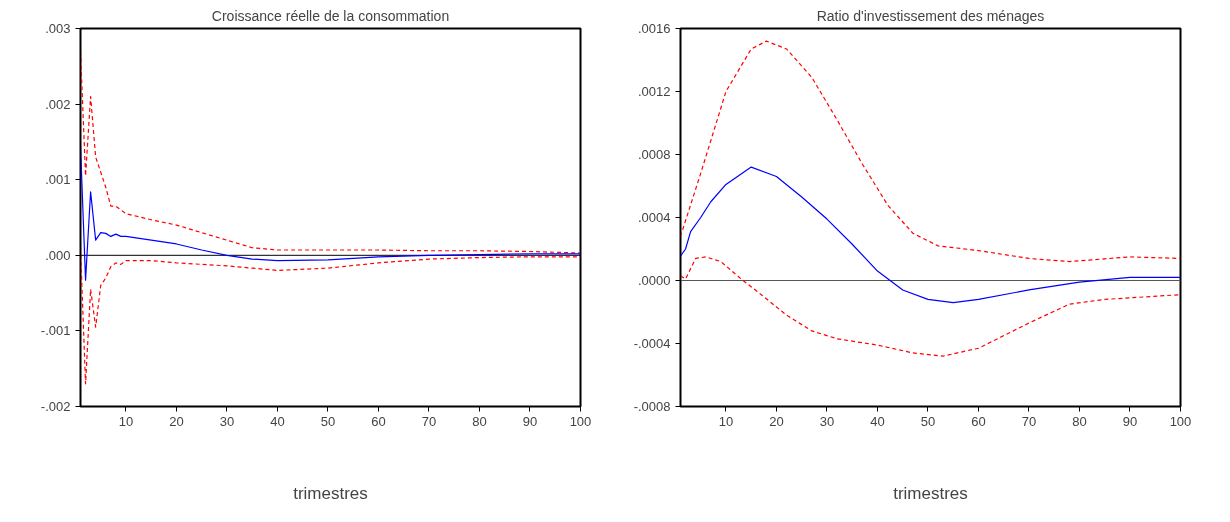  Describe the element at coordinates (652, 343) in the screenshot. I see `y-tick-label: -.0004` at that location.